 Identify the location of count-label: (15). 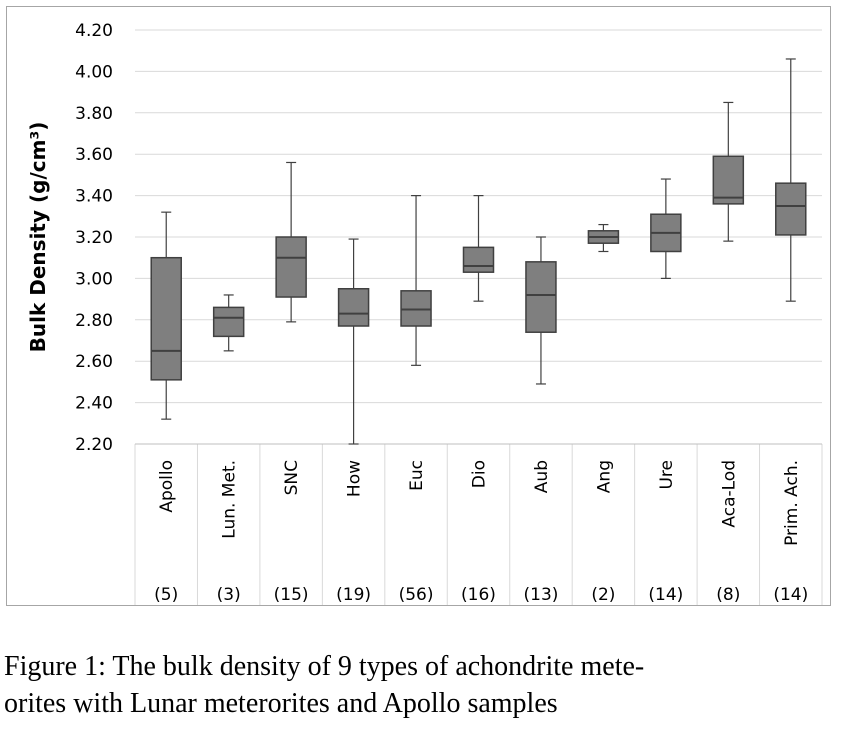
(291, 595).